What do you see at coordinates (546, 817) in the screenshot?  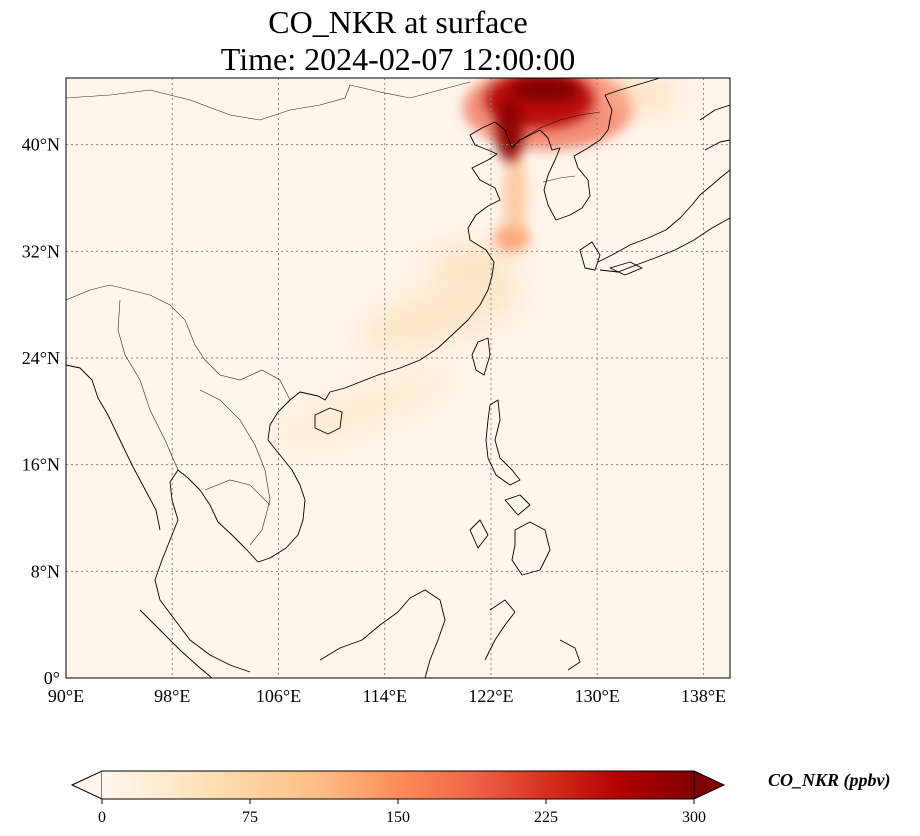 I see `colorbar-tick-label: 225` at bounding box center [546, 817].